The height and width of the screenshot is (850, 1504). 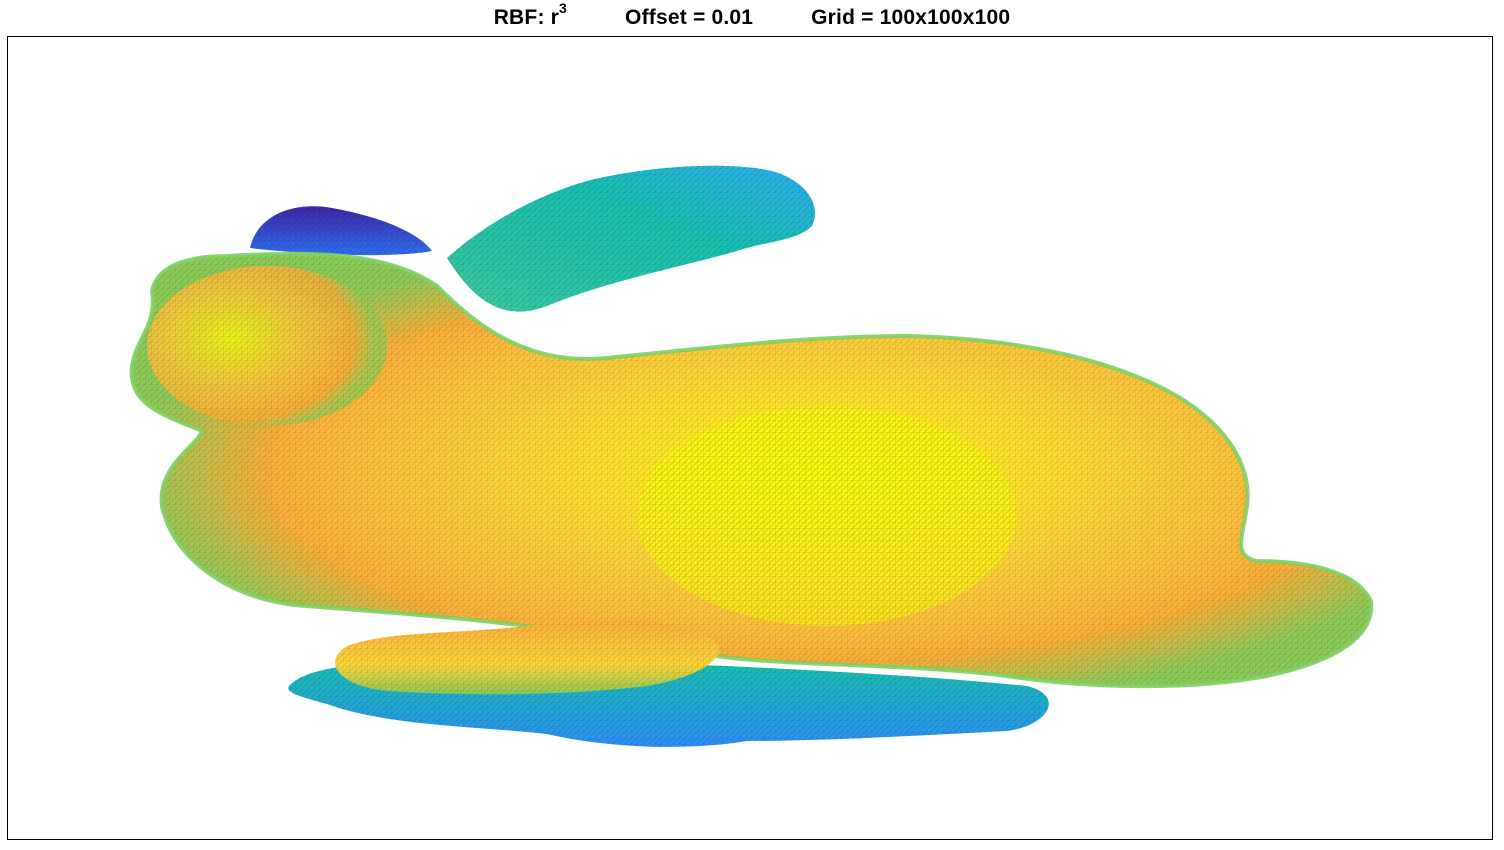 What do you see at coordinates (689, 17) in the screenshot?
I see `title-offset-label: Offset = 0.01` at bounding box center [689, 17].